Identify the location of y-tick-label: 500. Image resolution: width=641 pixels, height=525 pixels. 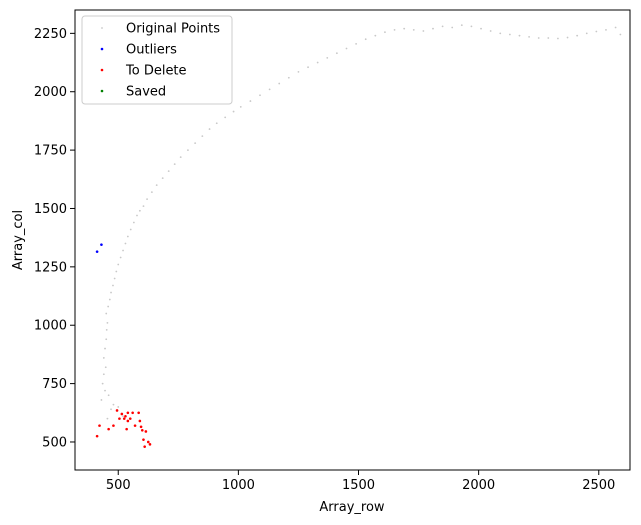
(54, 442).